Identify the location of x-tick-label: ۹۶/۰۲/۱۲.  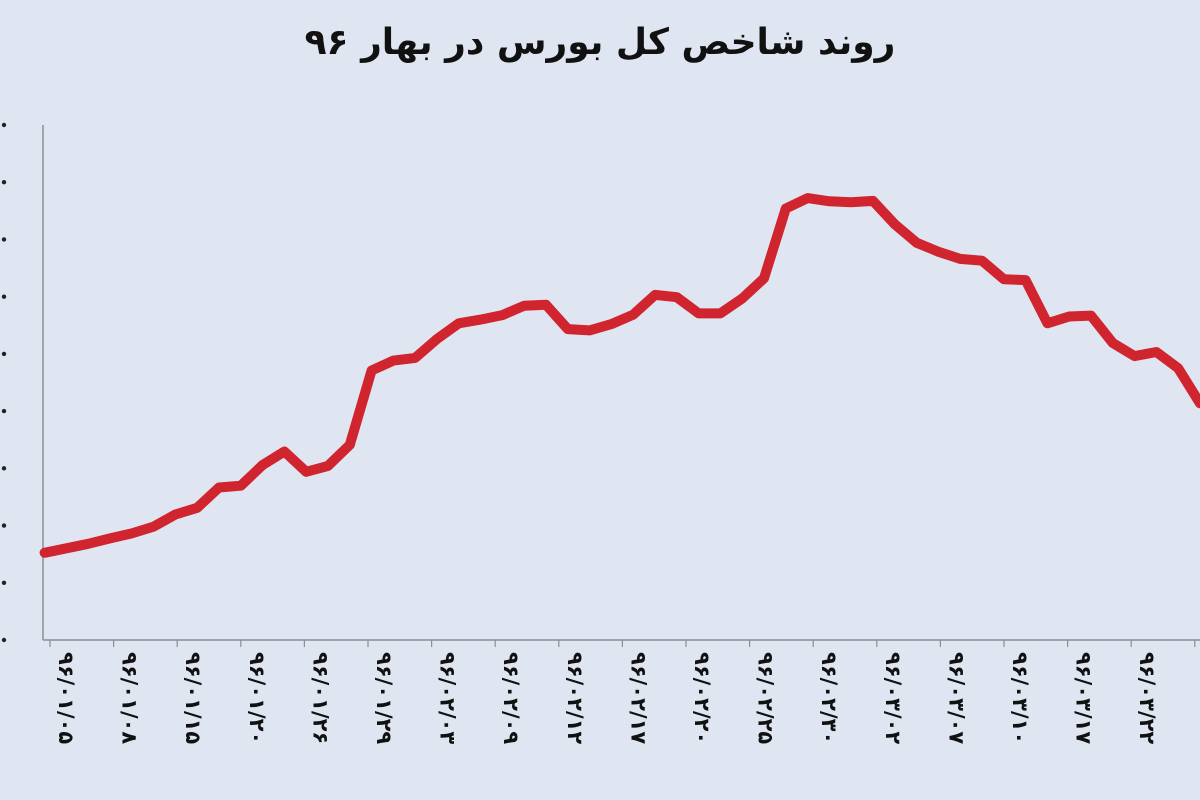
(575, 698).